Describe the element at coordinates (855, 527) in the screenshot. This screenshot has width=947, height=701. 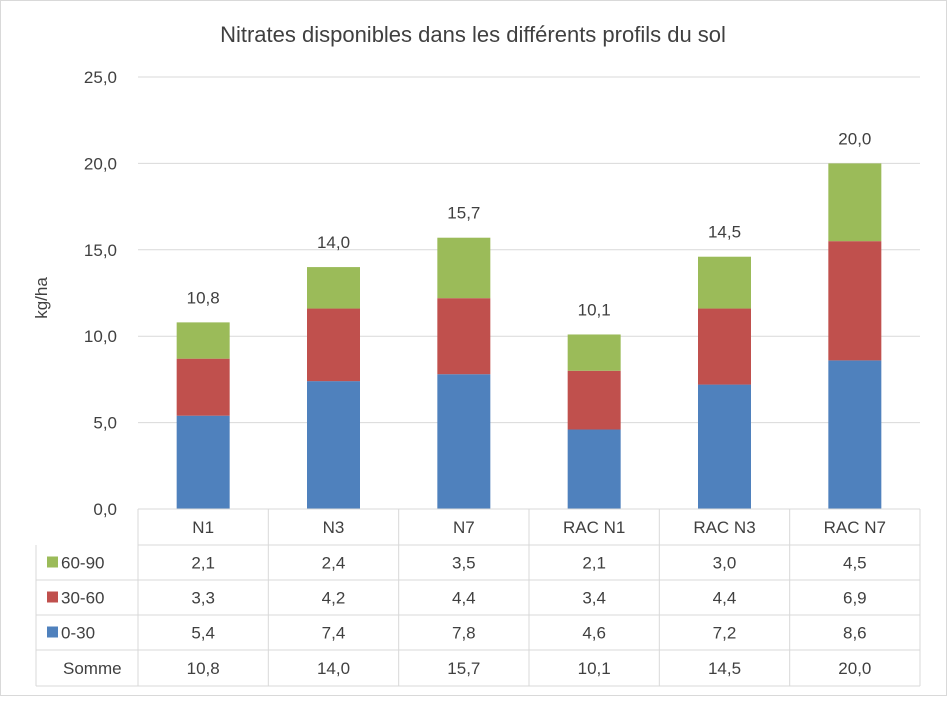
I see `x-category-label: RAC N7` at that location.